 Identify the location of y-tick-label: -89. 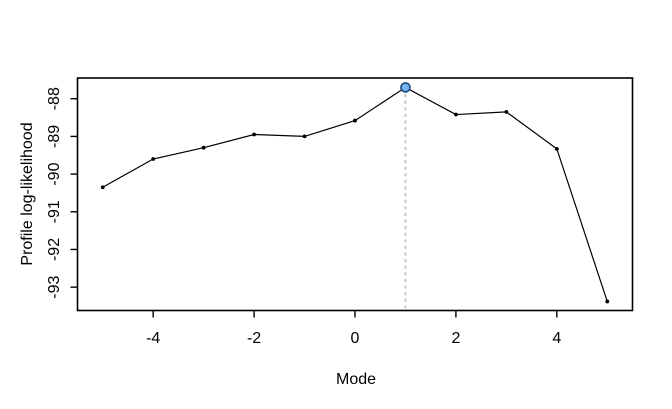
(54, 136).